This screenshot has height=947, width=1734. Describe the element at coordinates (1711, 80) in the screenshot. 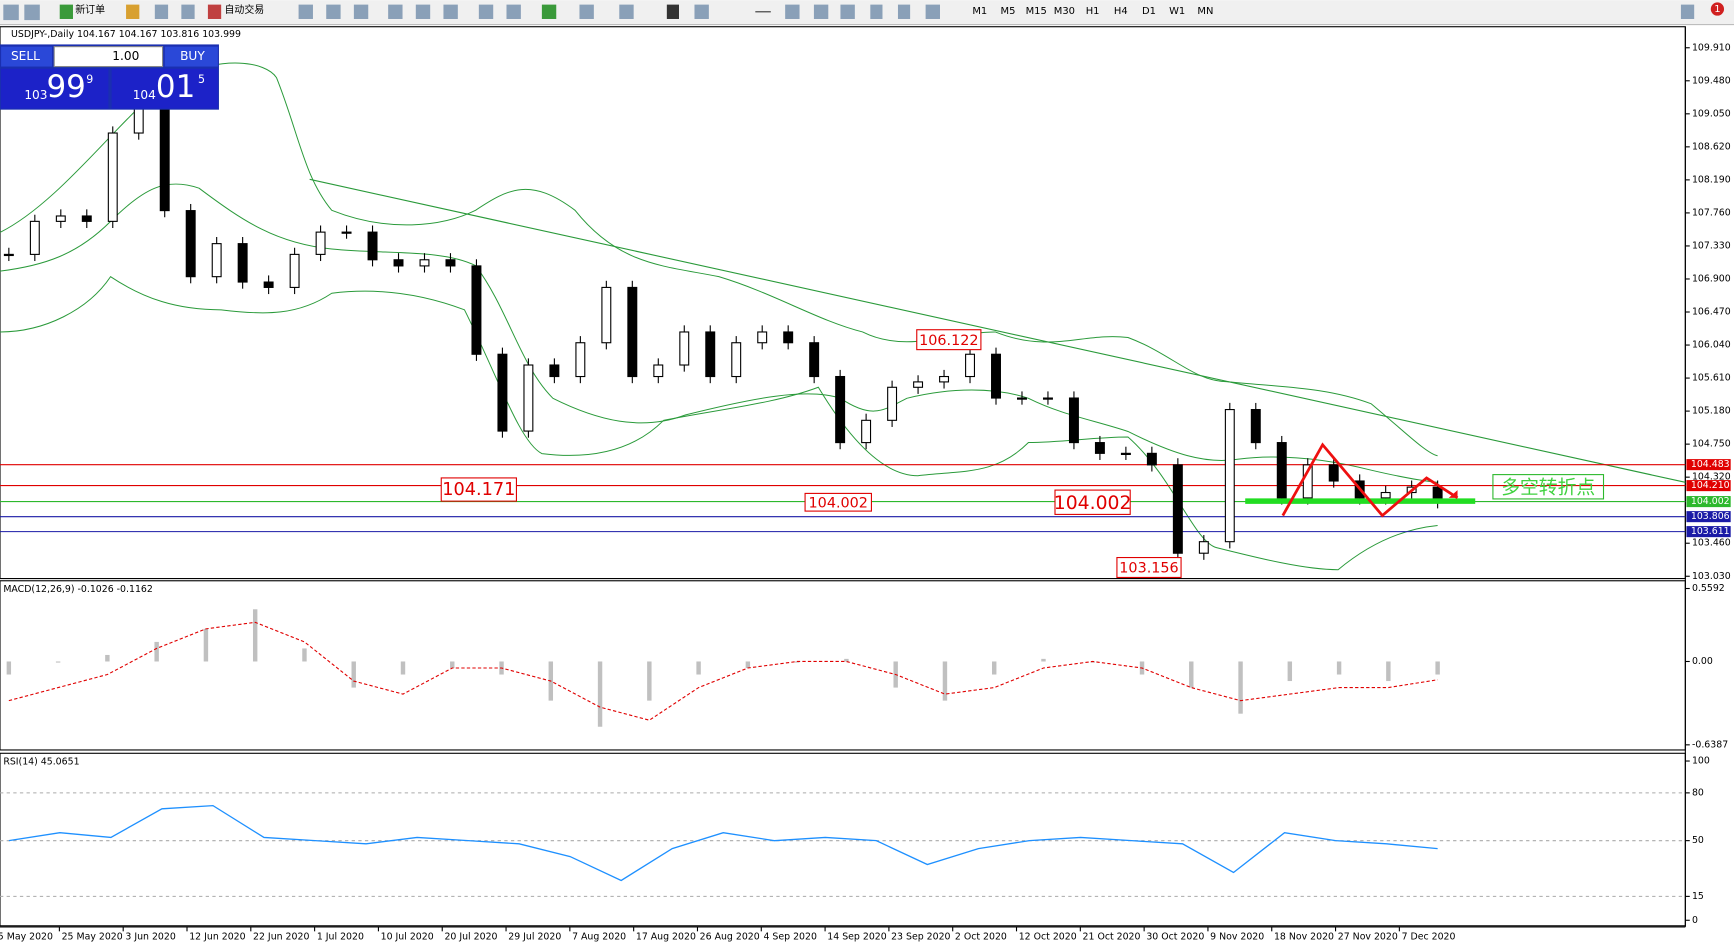

I see `y-tick-label: 109.480` at that location.